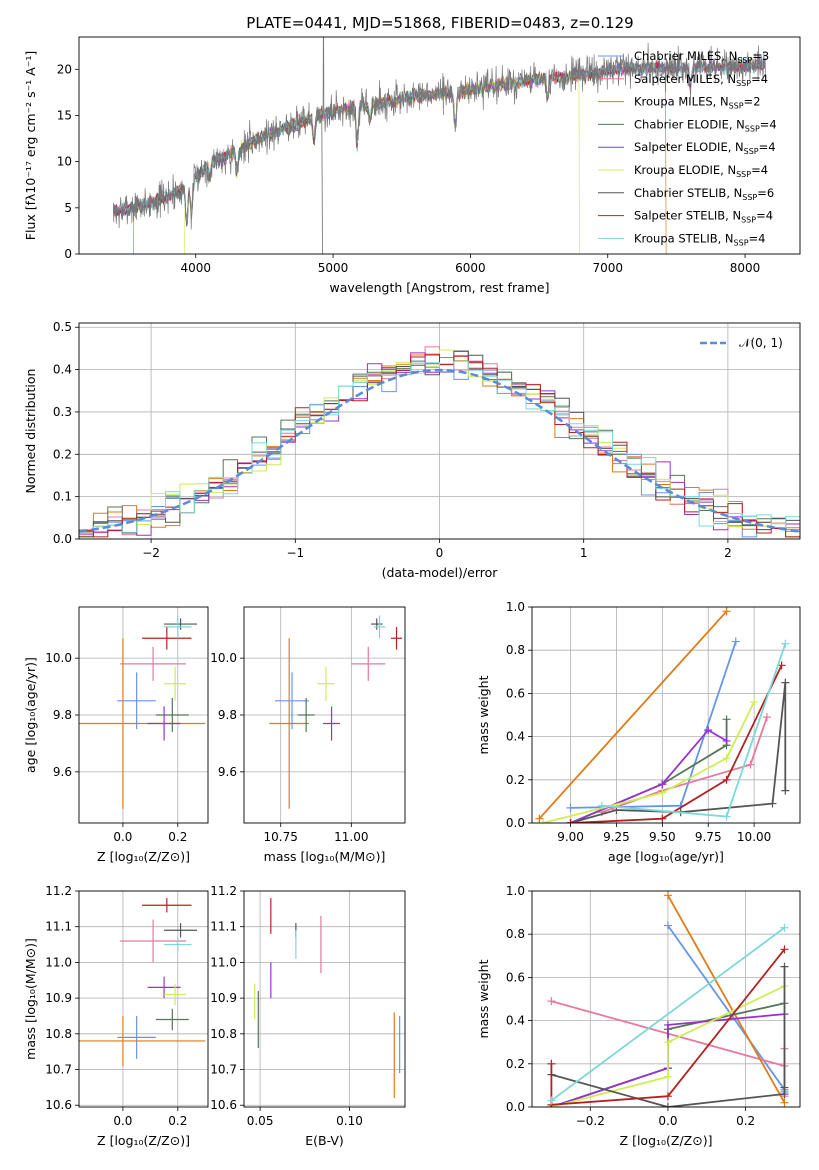  I want to click on legend-nssp-value: 6, so click(770, 193).